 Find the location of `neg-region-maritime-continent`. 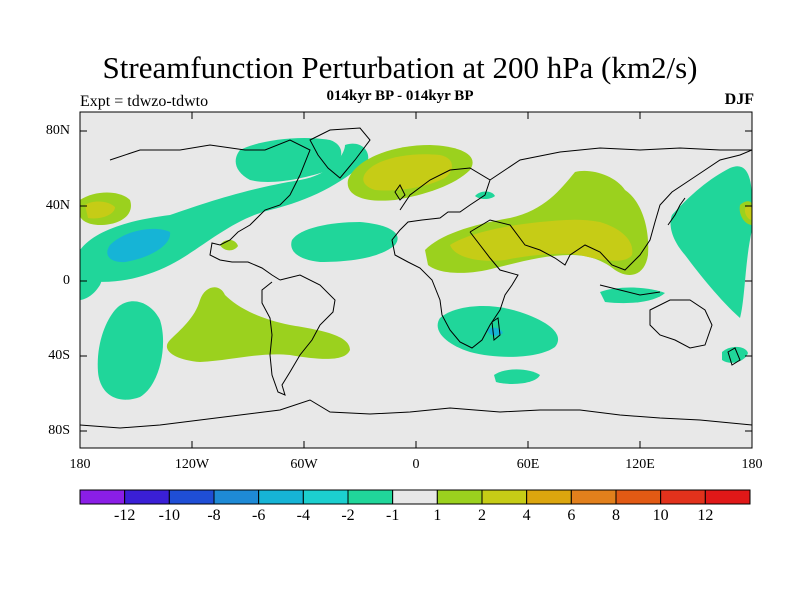

neg-region-maritime-continent is located at coordinates (632, 295).